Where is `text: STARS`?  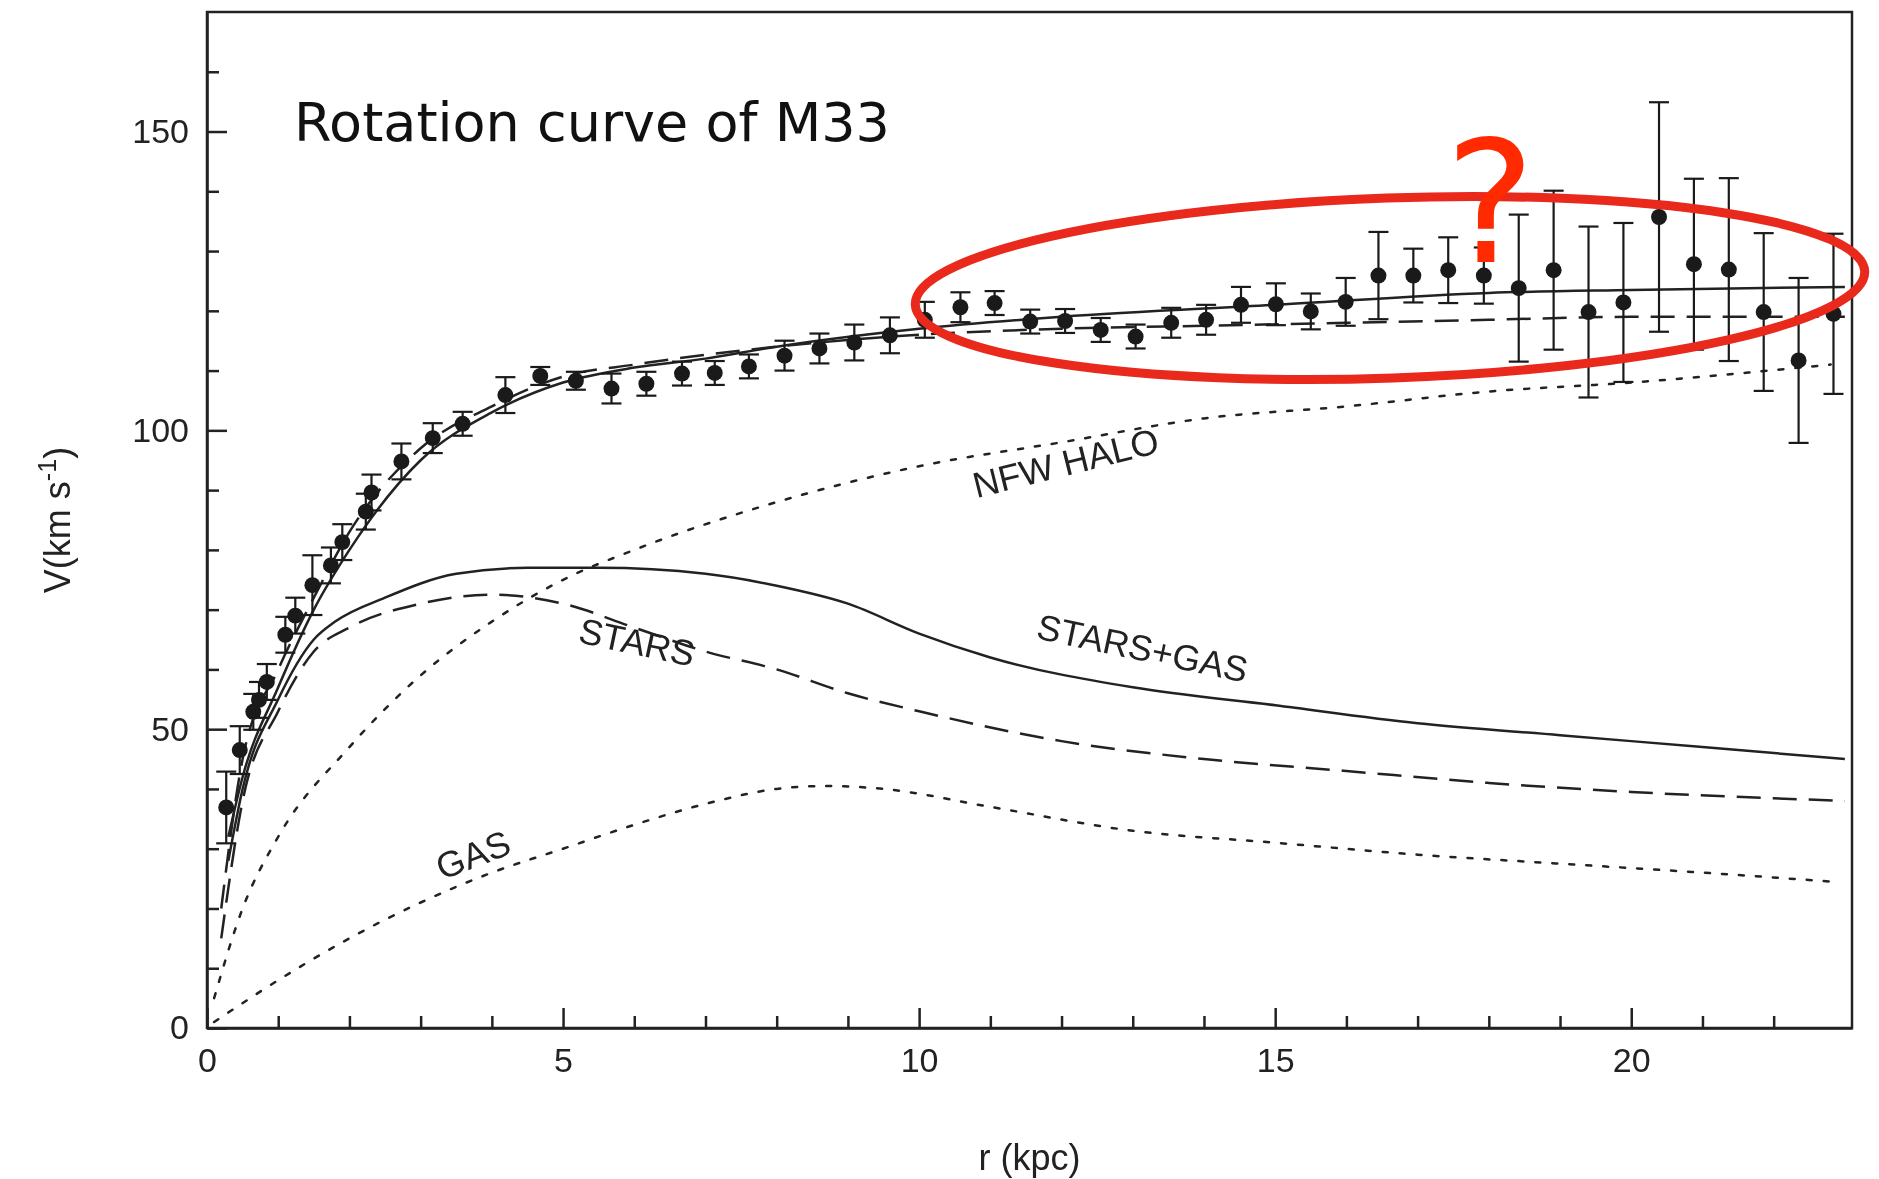
text: STARS is located at coordinates (637, 642).